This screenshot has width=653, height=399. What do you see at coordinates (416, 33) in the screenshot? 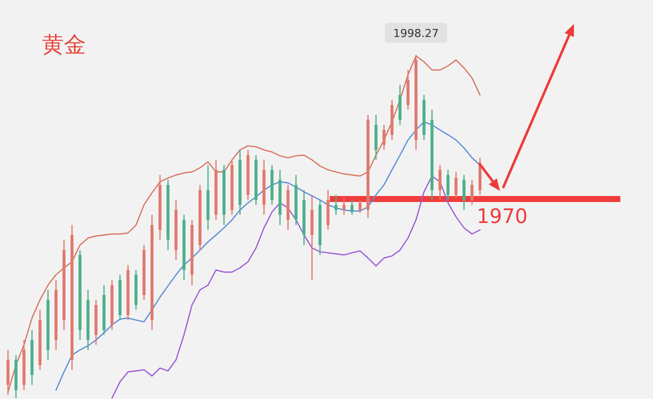
I see `annotation: 1998.27` at bounding box center [416, 33].